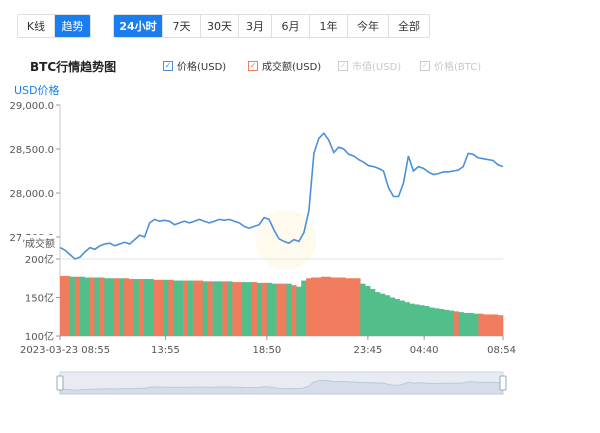  I want to click on view-toggle: K线 趋势, so click(54, 26).